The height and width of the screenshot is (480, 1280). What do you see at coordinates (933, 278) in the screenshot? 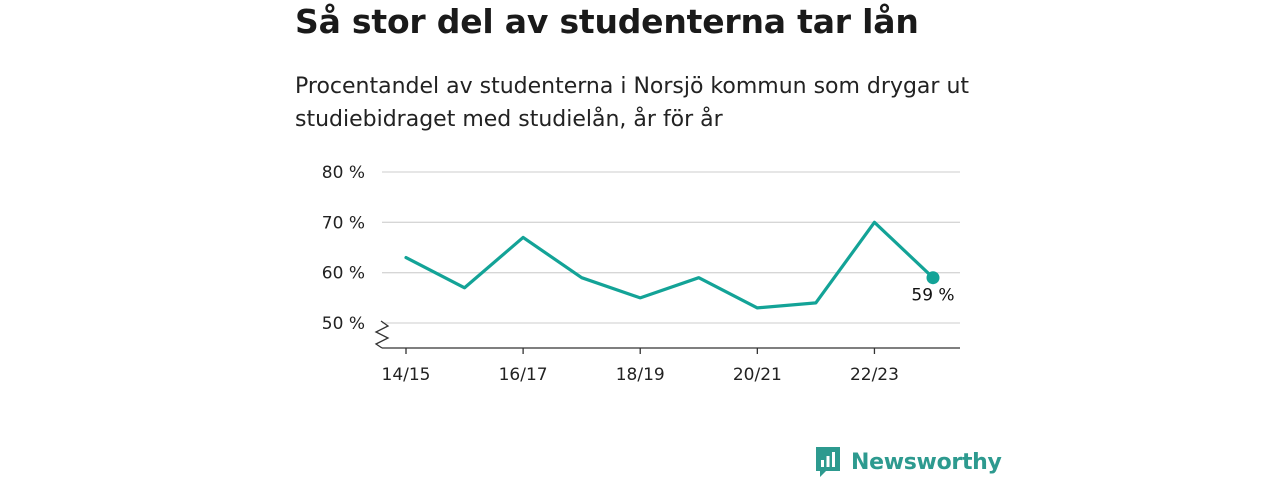
I see `last-point-marker` at bounding box center [933, 278].